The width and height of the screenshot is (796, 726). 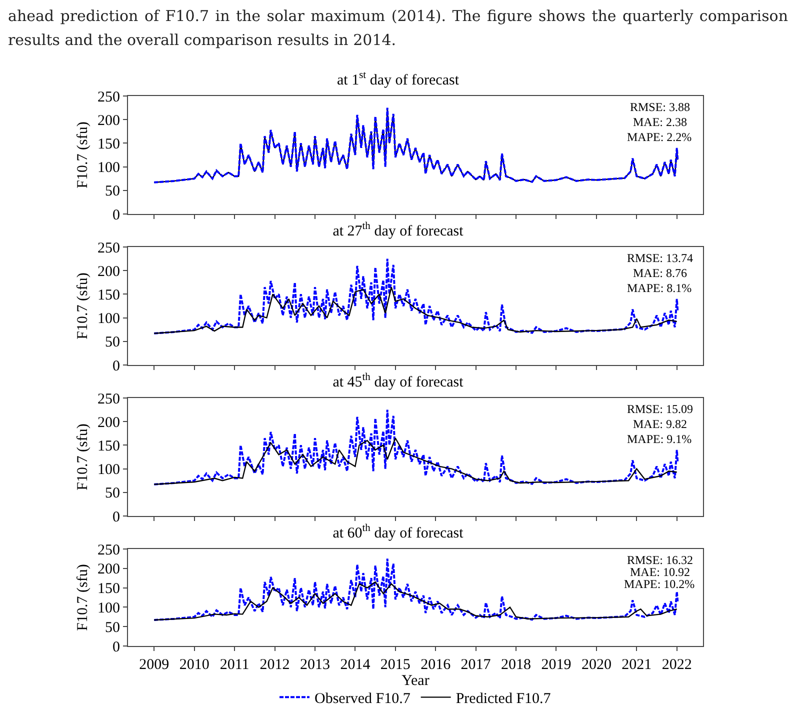 I want to click on annotation: RMSE: 3.88, so click(x=660, y=107).